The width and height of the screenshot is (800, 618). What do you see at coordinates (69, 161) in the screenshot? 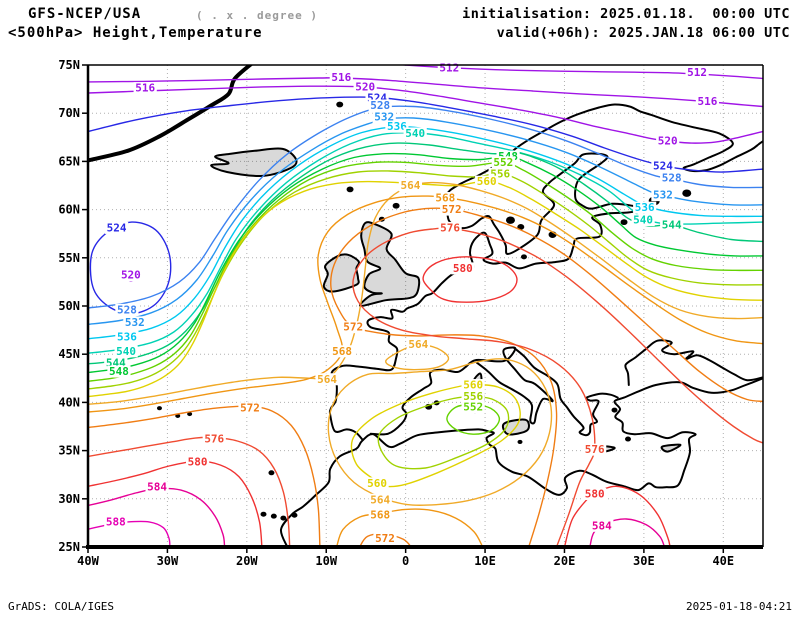
I see `svg-text: 65N` at bounding box center [69, 161].